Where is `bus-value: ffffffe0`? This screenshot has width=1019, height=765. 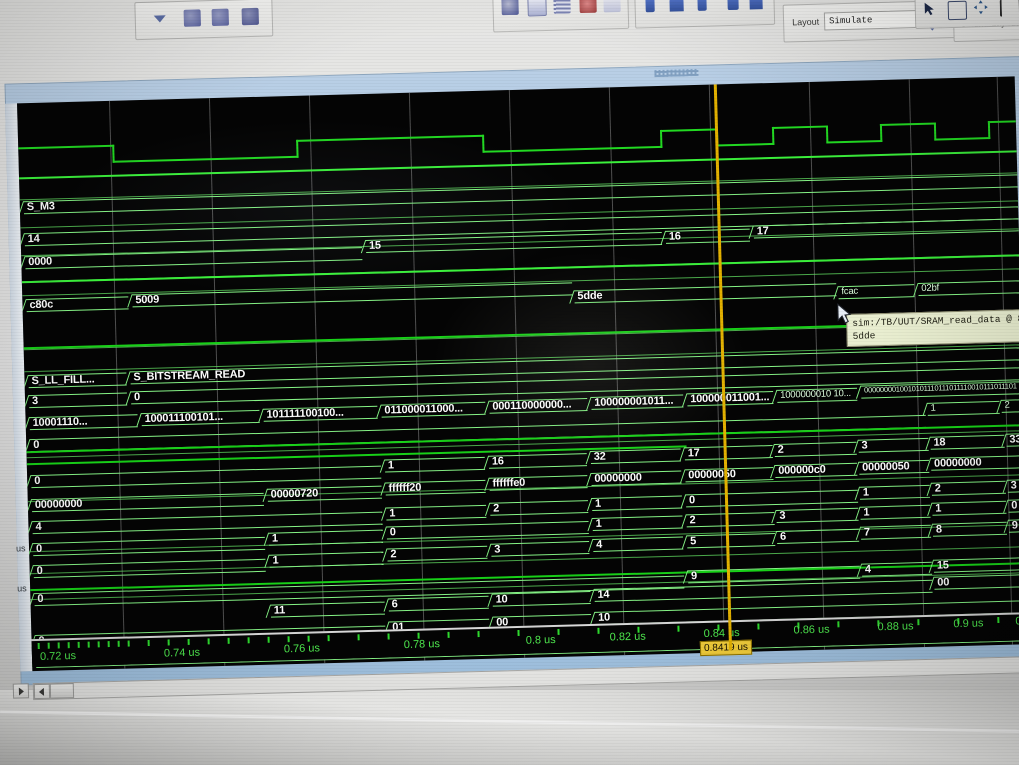 bus-value: ffffffe0 is located at coordinates (509, 483).